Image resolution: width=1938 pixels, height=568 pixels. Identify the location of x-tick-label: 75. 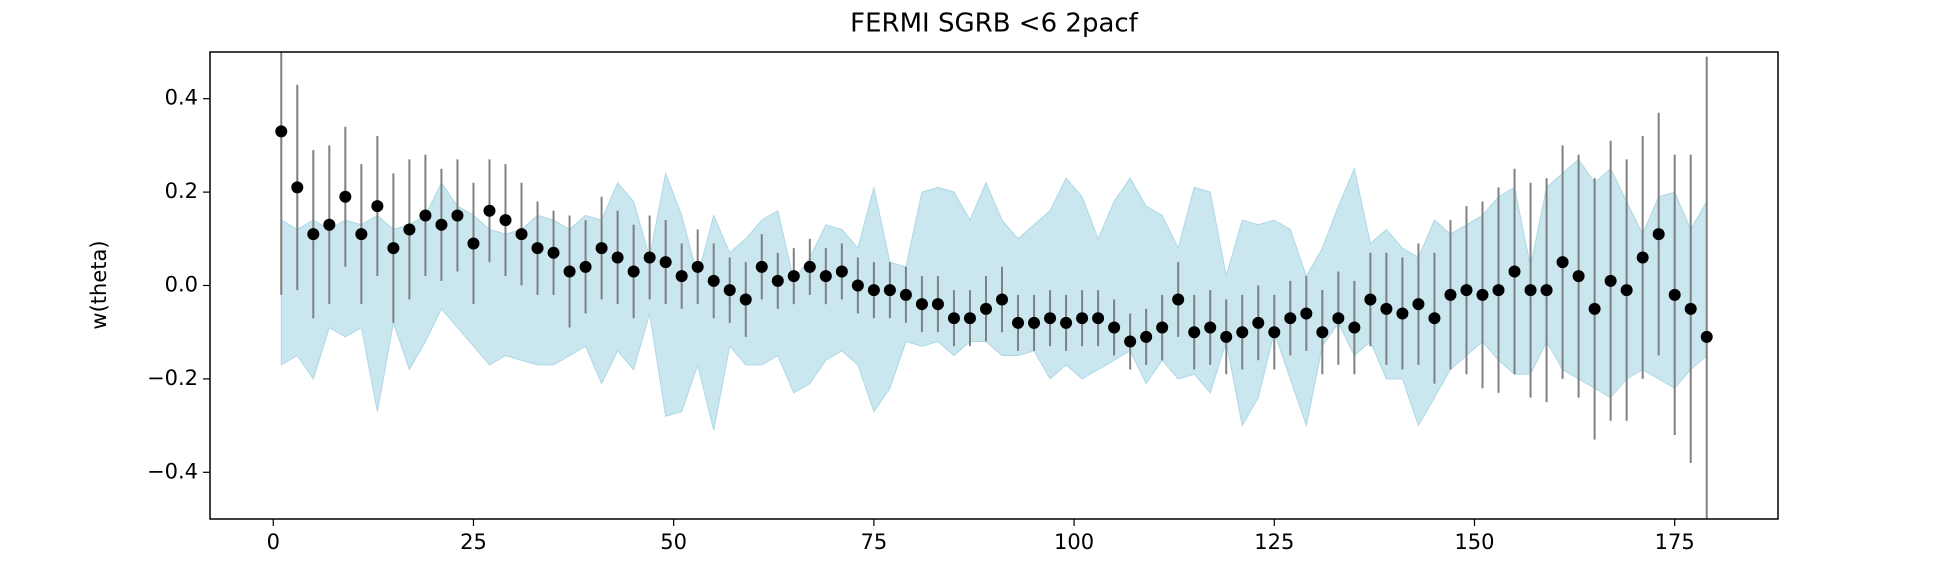
(874, 542).